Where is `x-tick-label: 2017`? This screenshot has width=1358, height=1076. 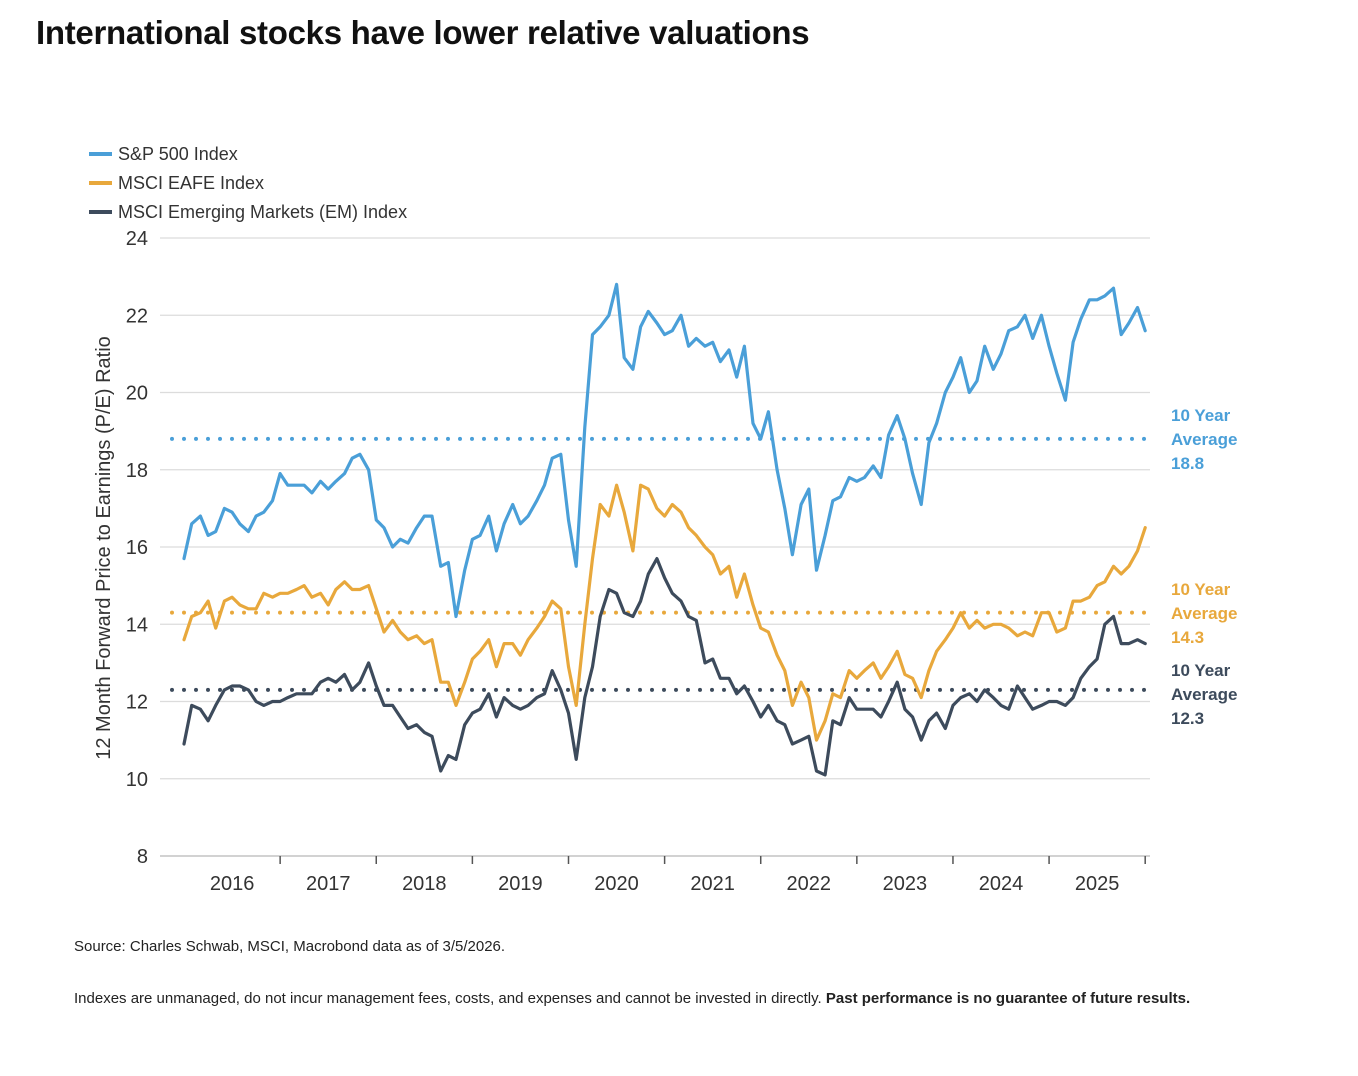 x-tick-label: 2017 is located at coordinates (328, 884).